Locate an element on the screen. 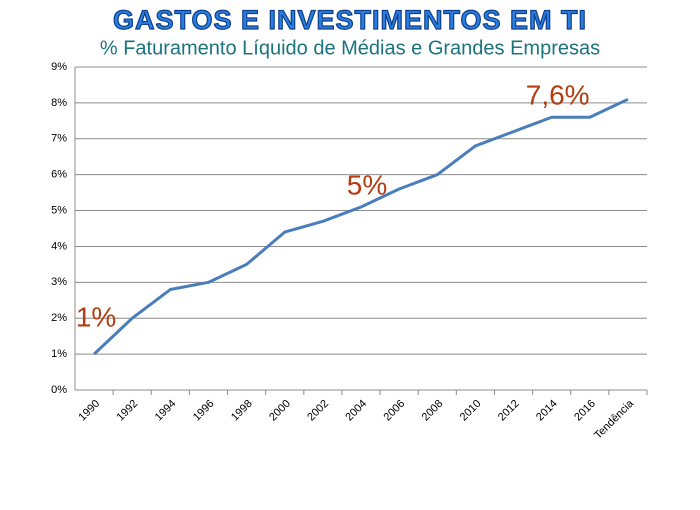  x-tick-label: 2004 is located at coordinates (356, 411).